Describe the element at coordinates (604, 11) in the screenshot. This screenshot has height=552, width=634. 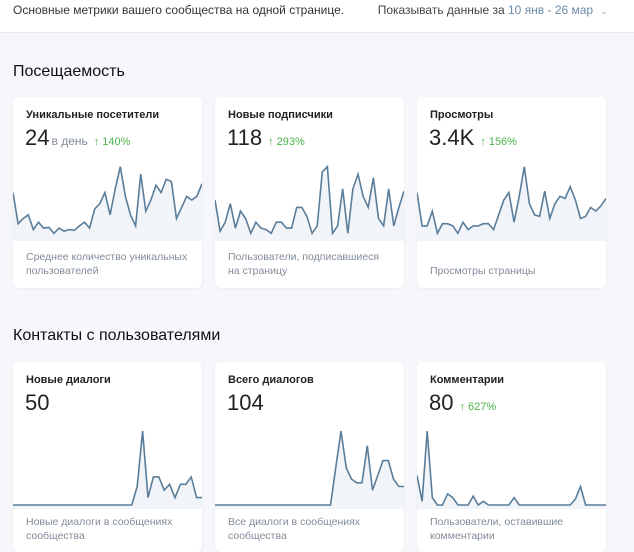
I see `chevron-down-icon: ⌄` at that location.